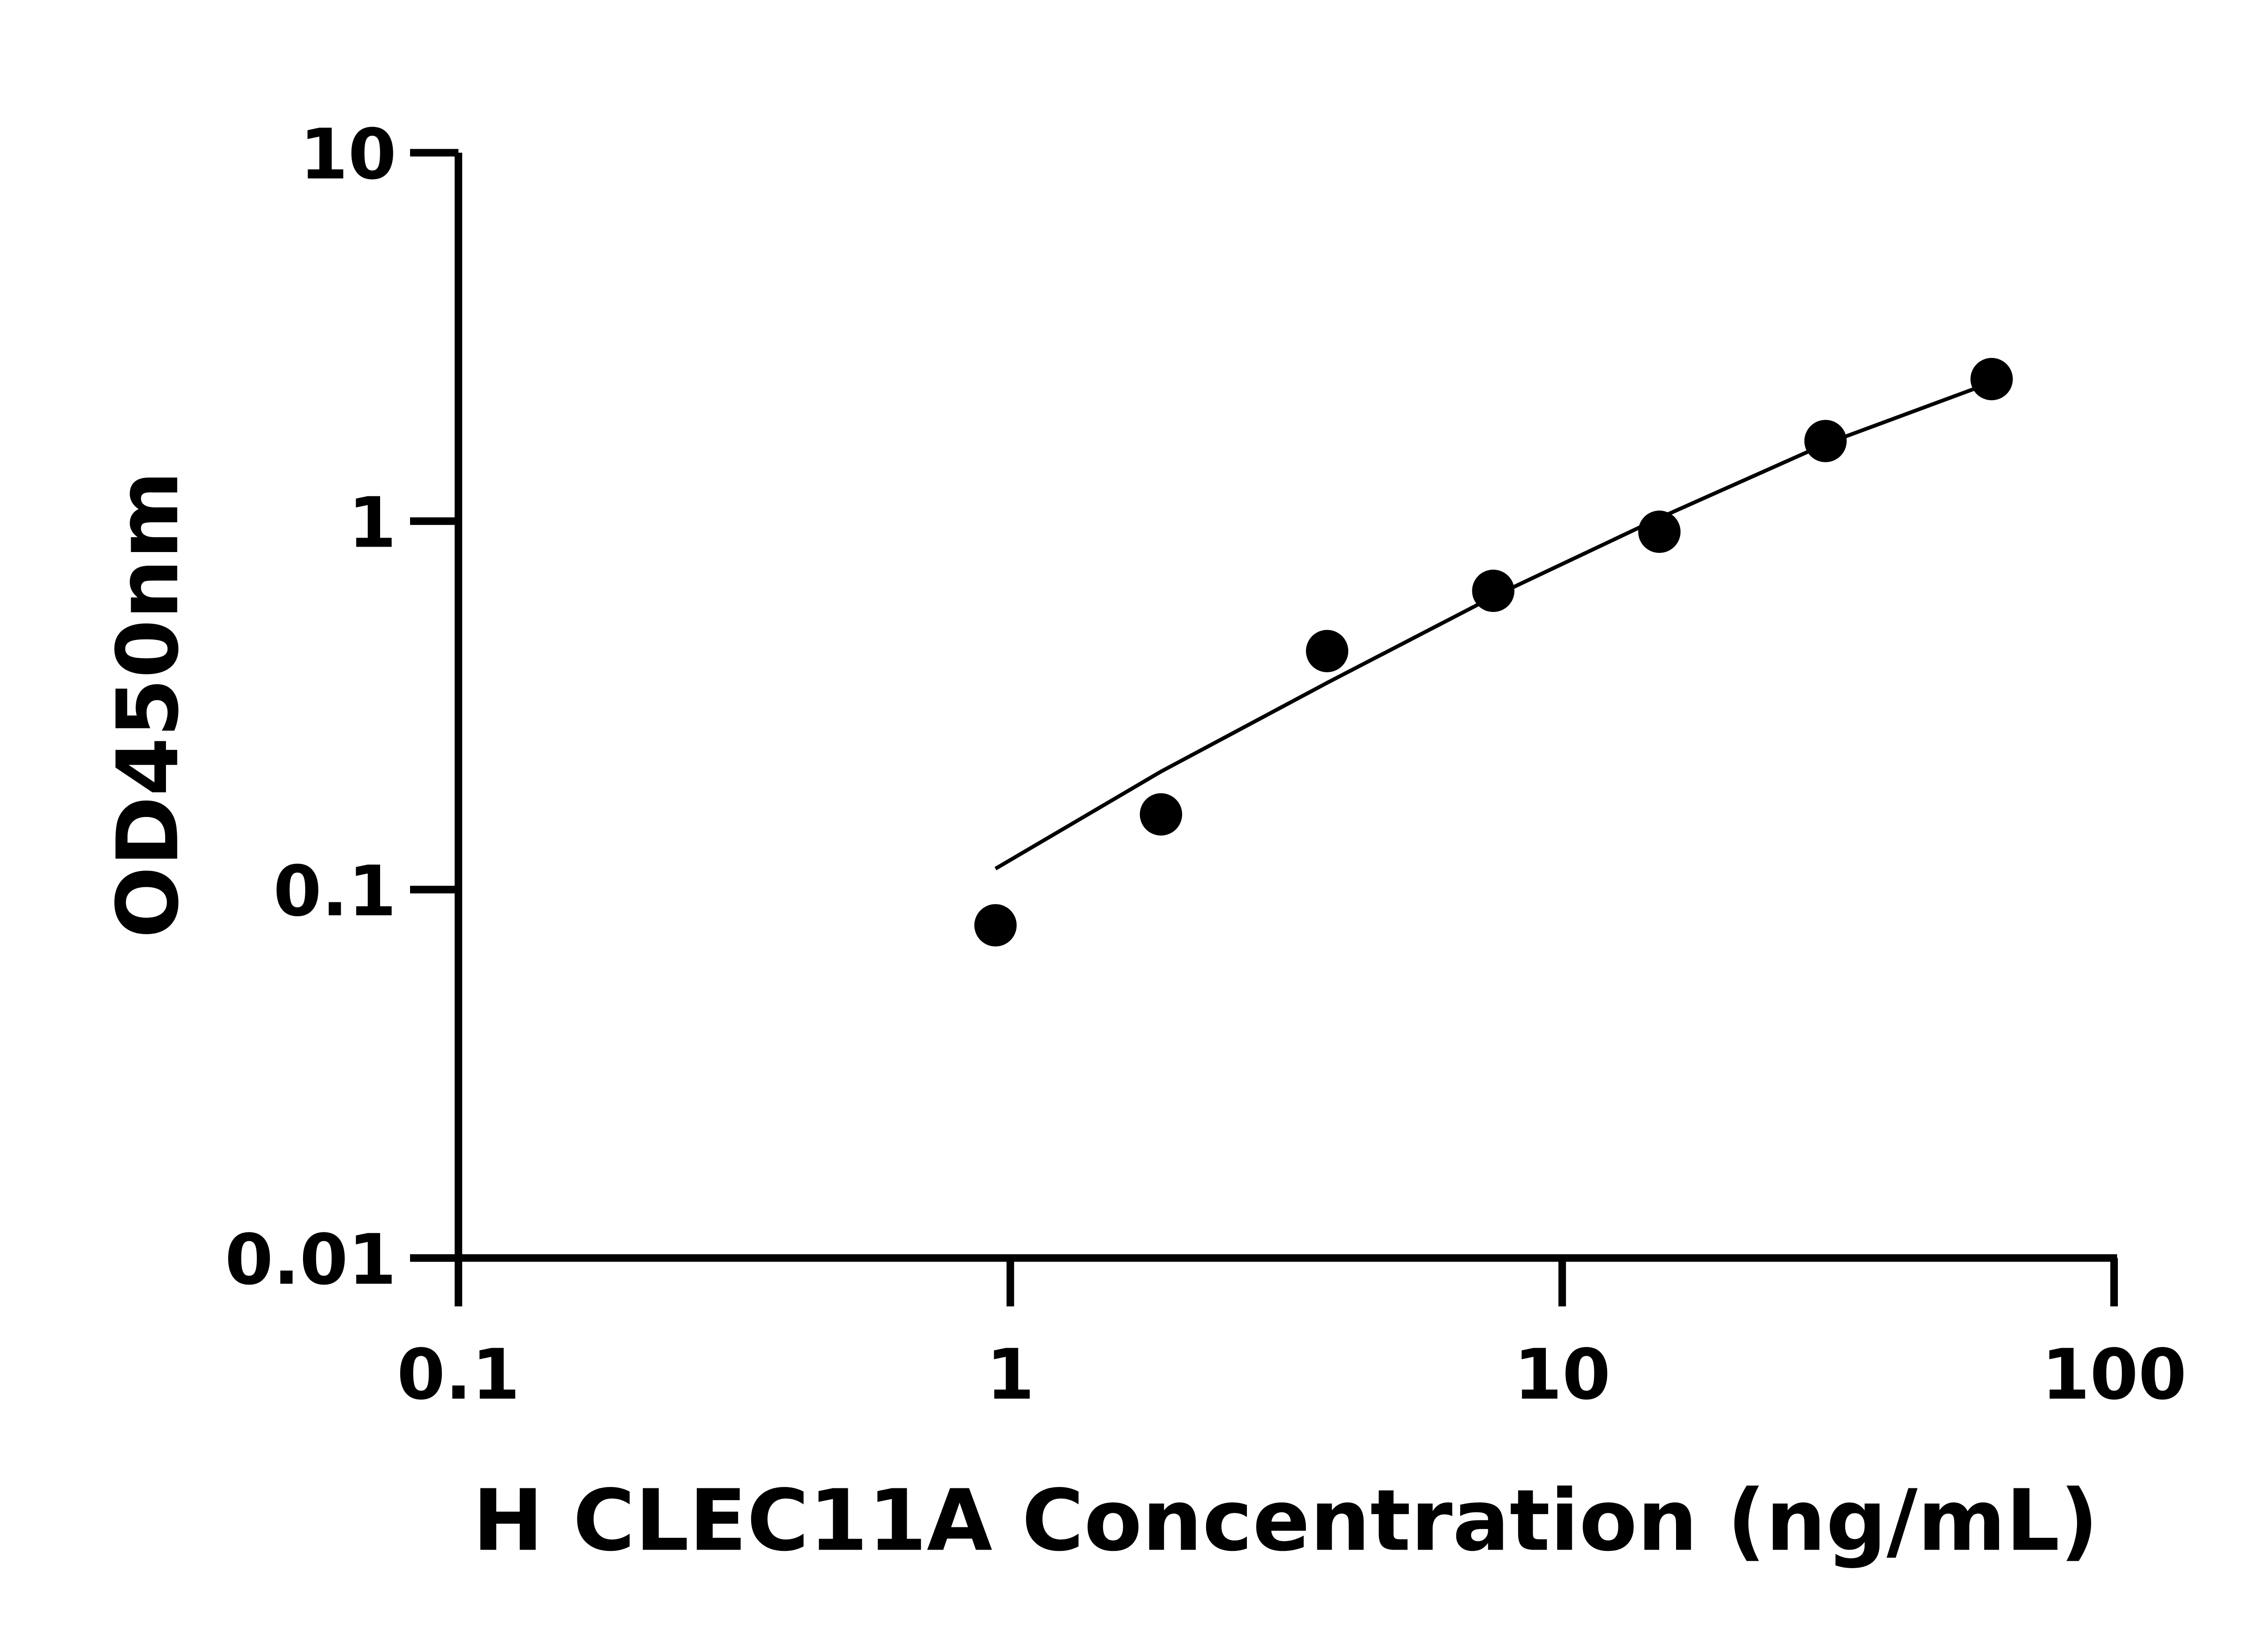 Image resolution: width=2268 pixels, height=1633 pixels. What do you see at coordinates (311, 1260) in the screenshot?
I see `y-tick-label: 0.01` at bounding box center [311, 1260].